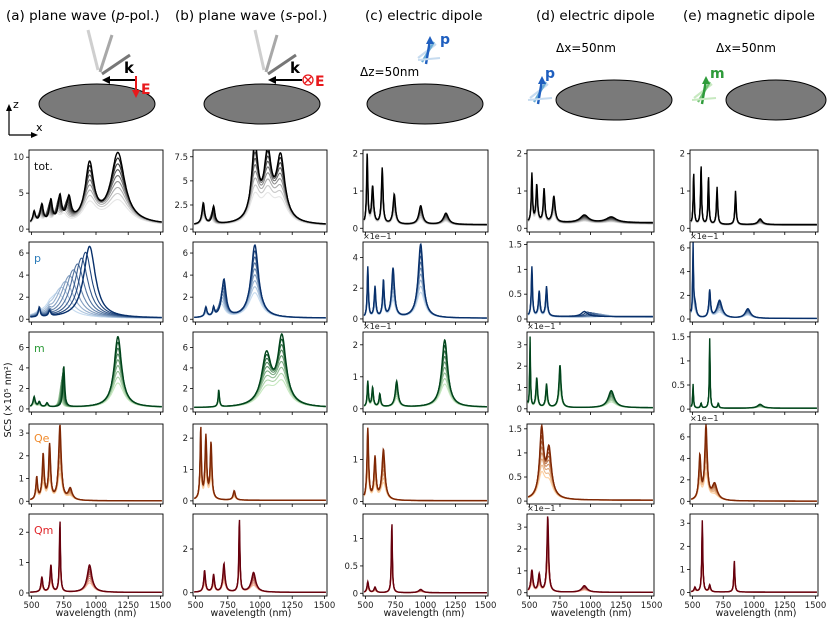 This screenshot has height=625, width=830. I want to click on panel-3-1: 0 0.5 1 1.5, so click(581, 282).